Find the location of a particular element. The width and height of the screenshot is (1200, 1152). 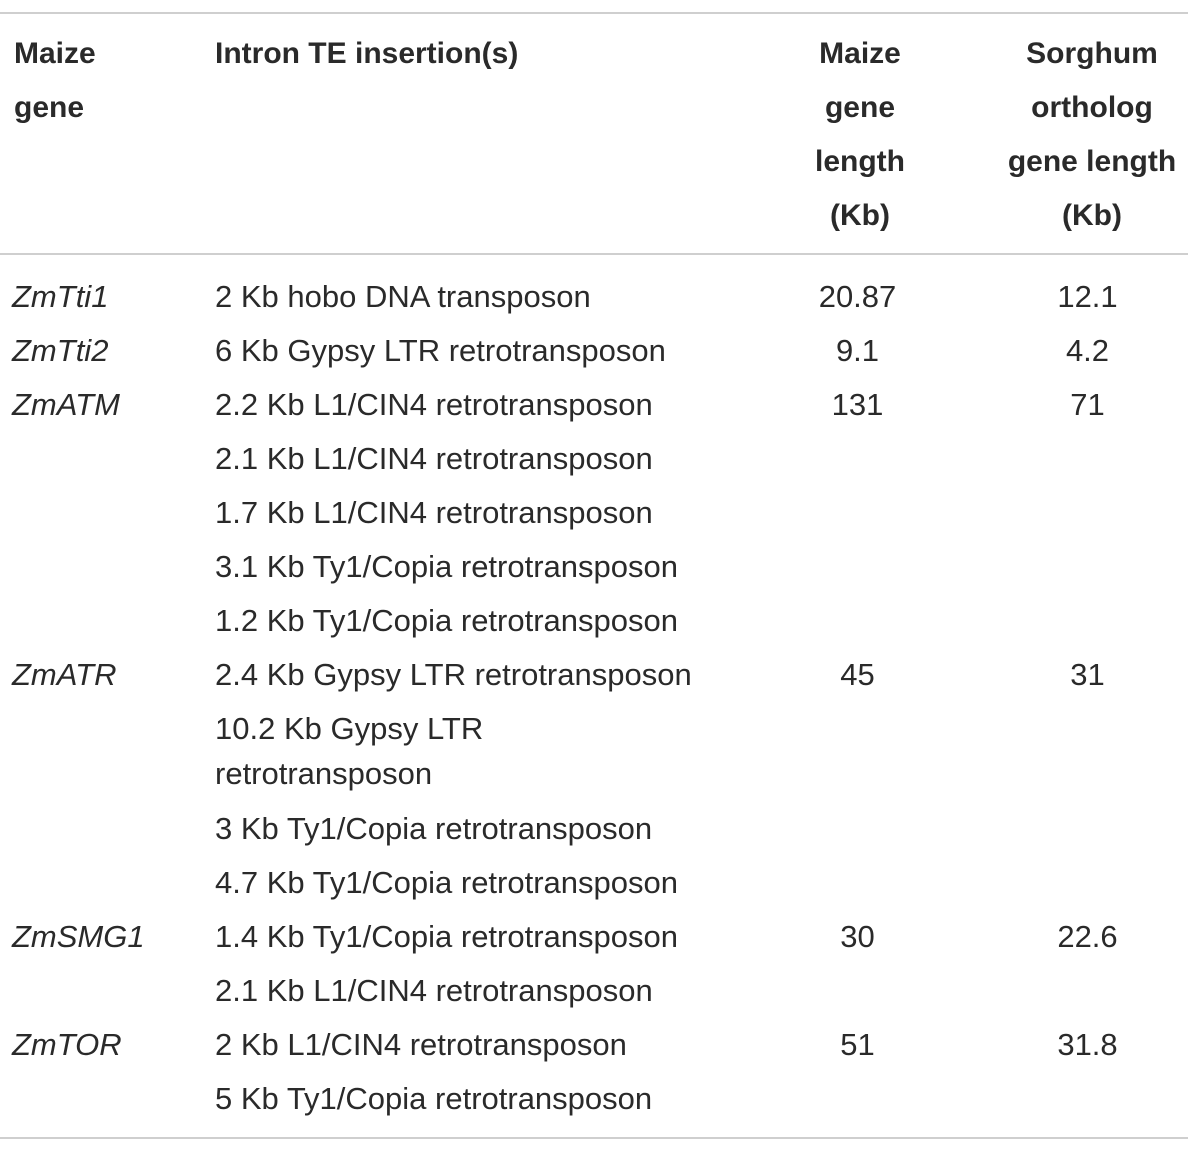

table-header-rule is located at coordinates (594, 254).